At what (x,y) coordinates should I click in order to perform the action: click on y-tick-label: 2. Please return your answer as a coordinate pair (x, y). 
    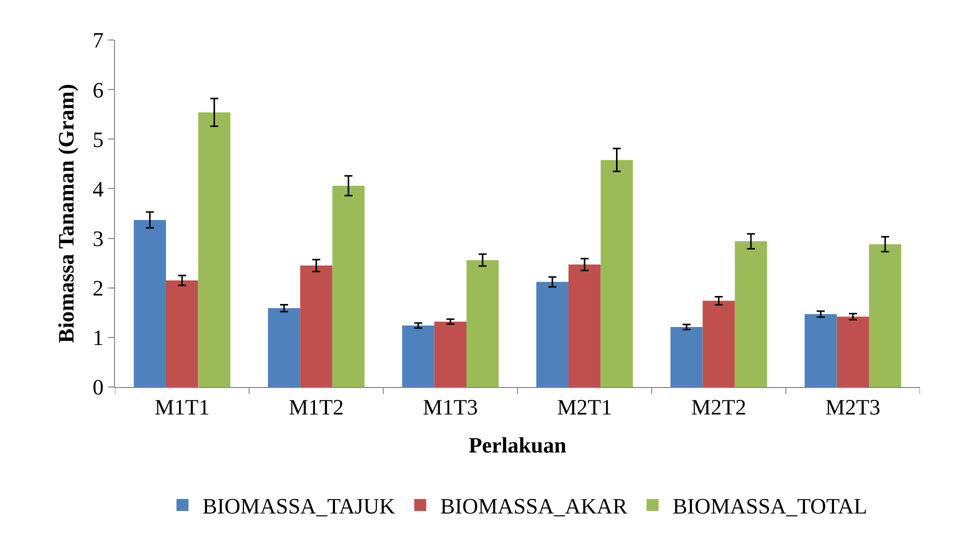
    Looking at the image, I should click on (98, 288).